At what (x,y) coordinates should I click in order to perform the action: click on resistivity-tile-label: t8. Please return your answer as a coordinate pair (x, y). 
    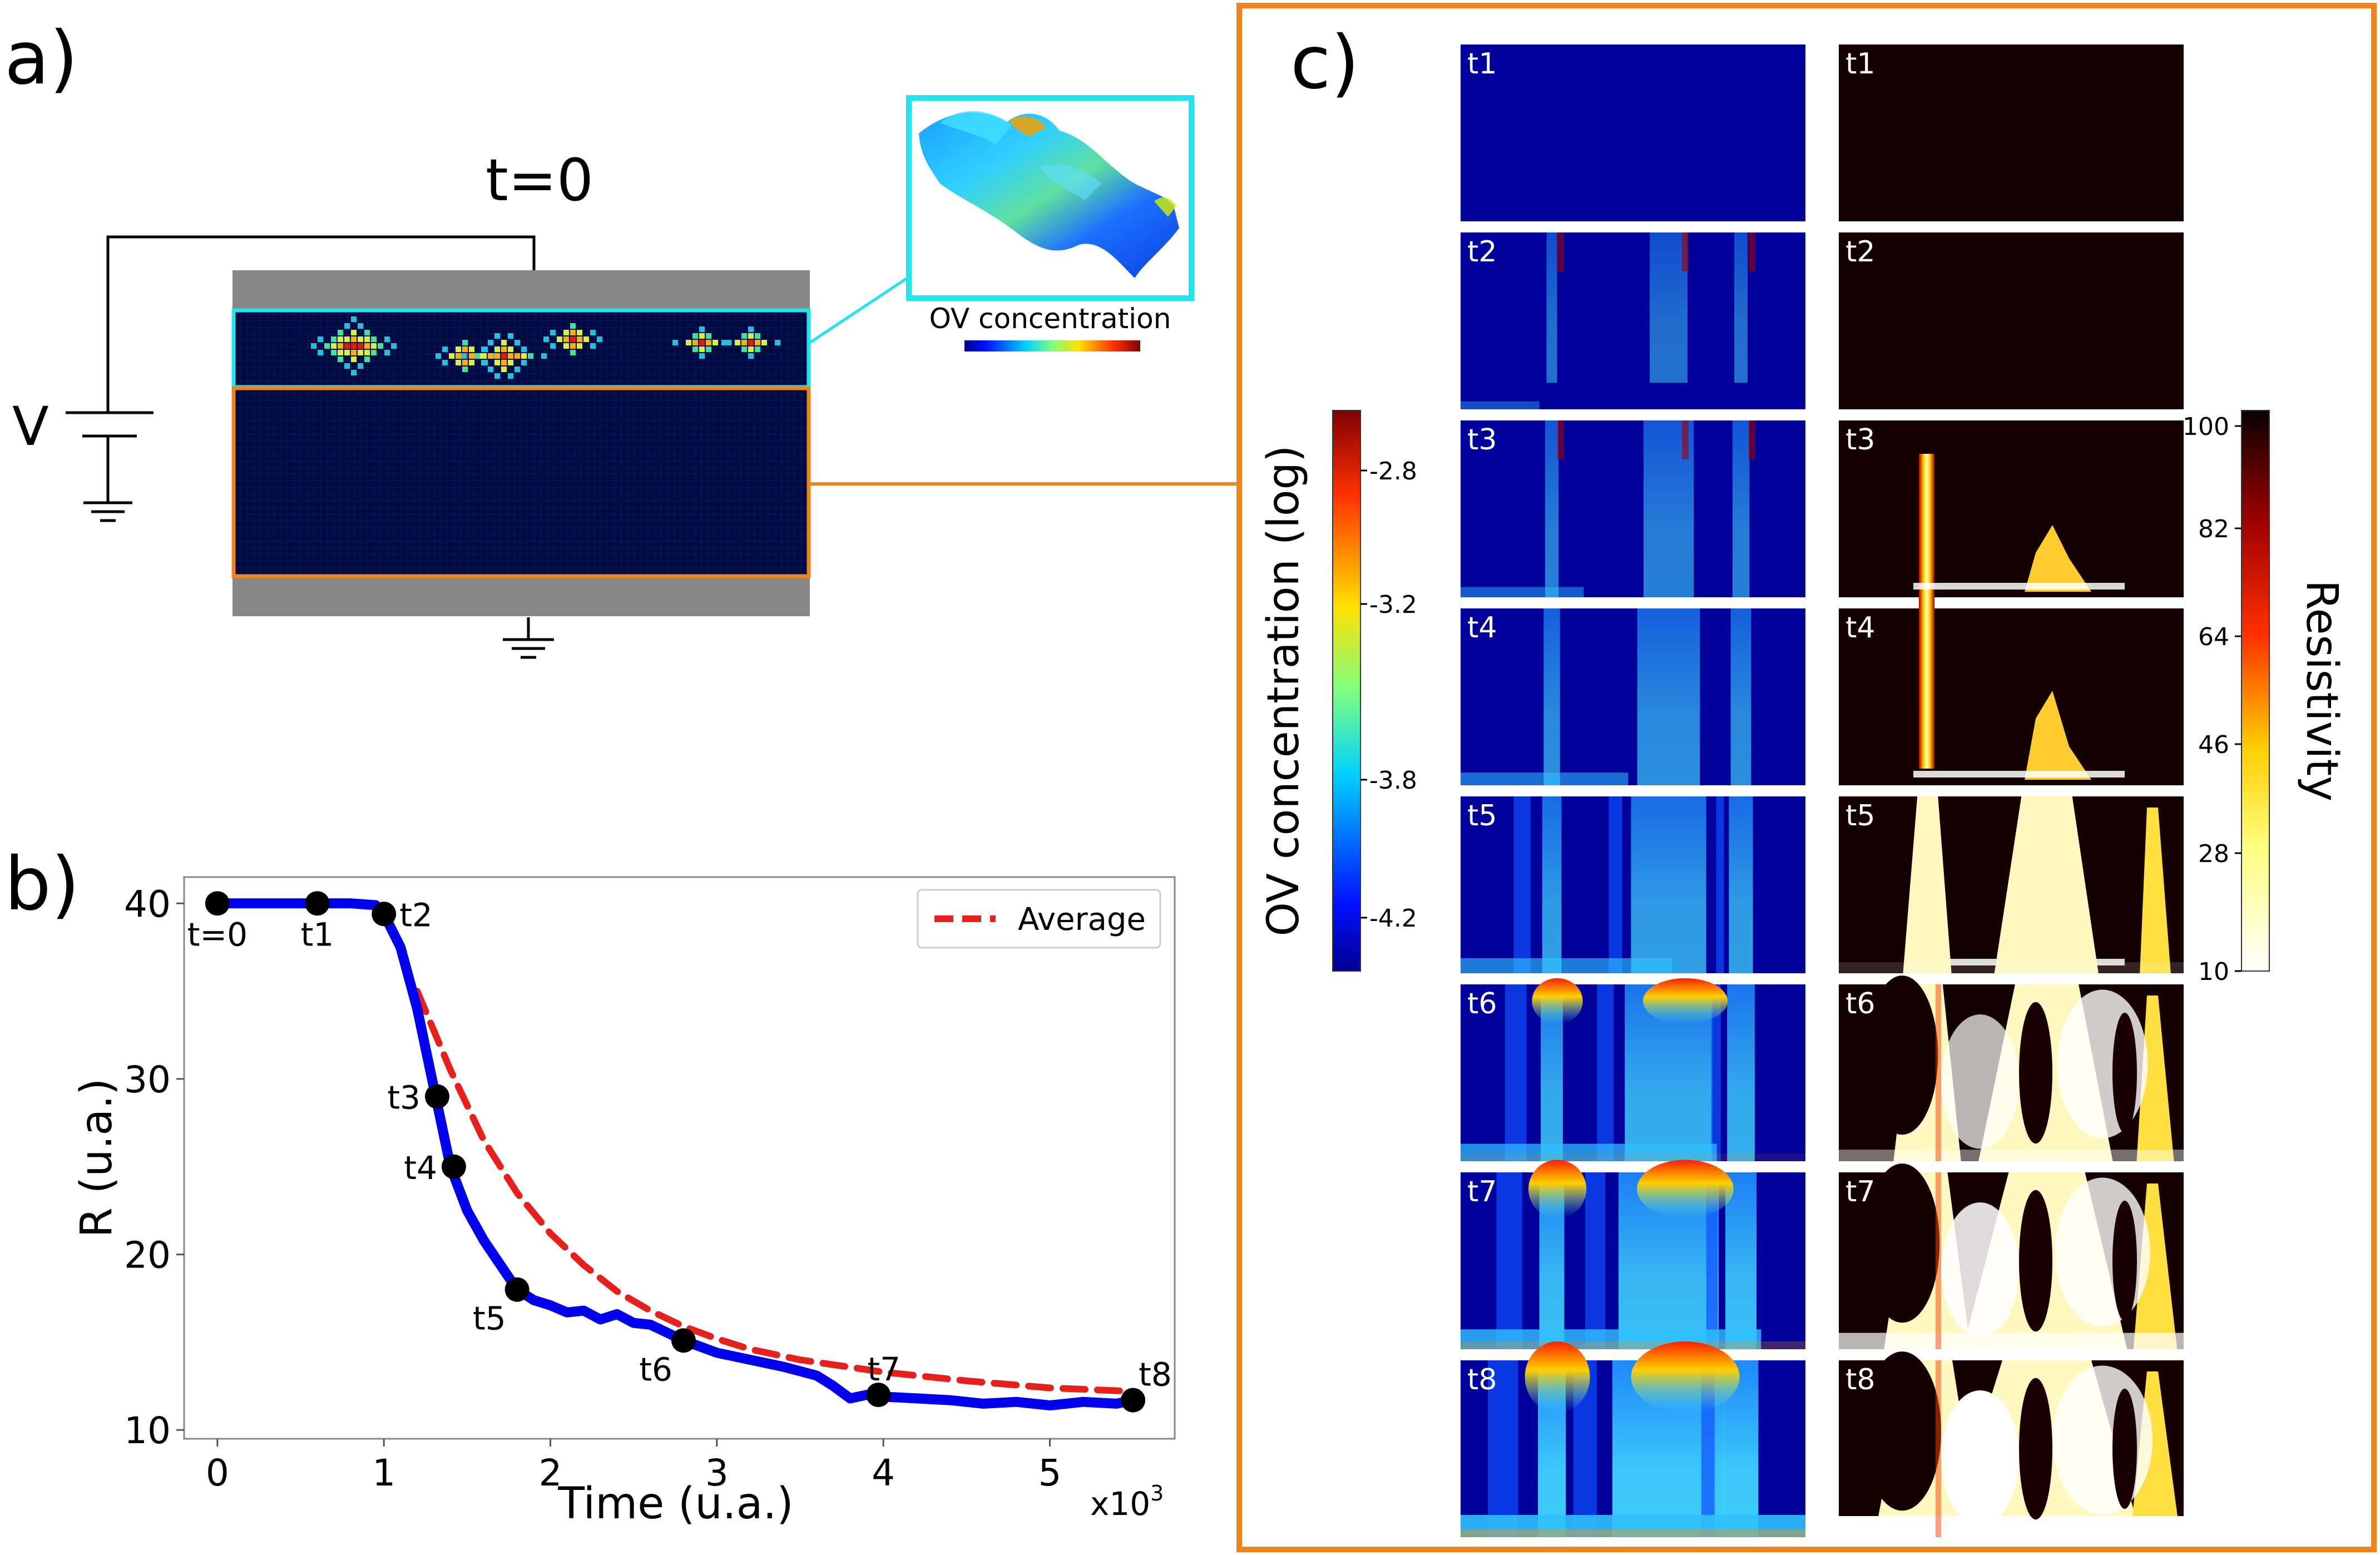
    Looking at the image, I should click on (1860, 1379).